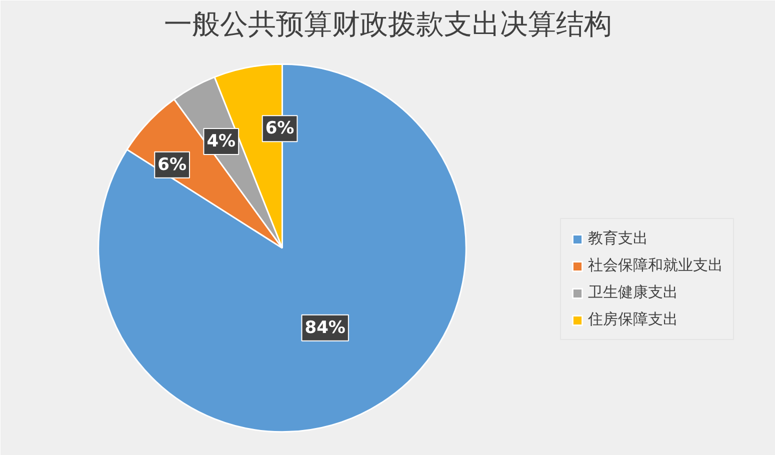  I want to click on data-label: 84%, so click(325, 328).